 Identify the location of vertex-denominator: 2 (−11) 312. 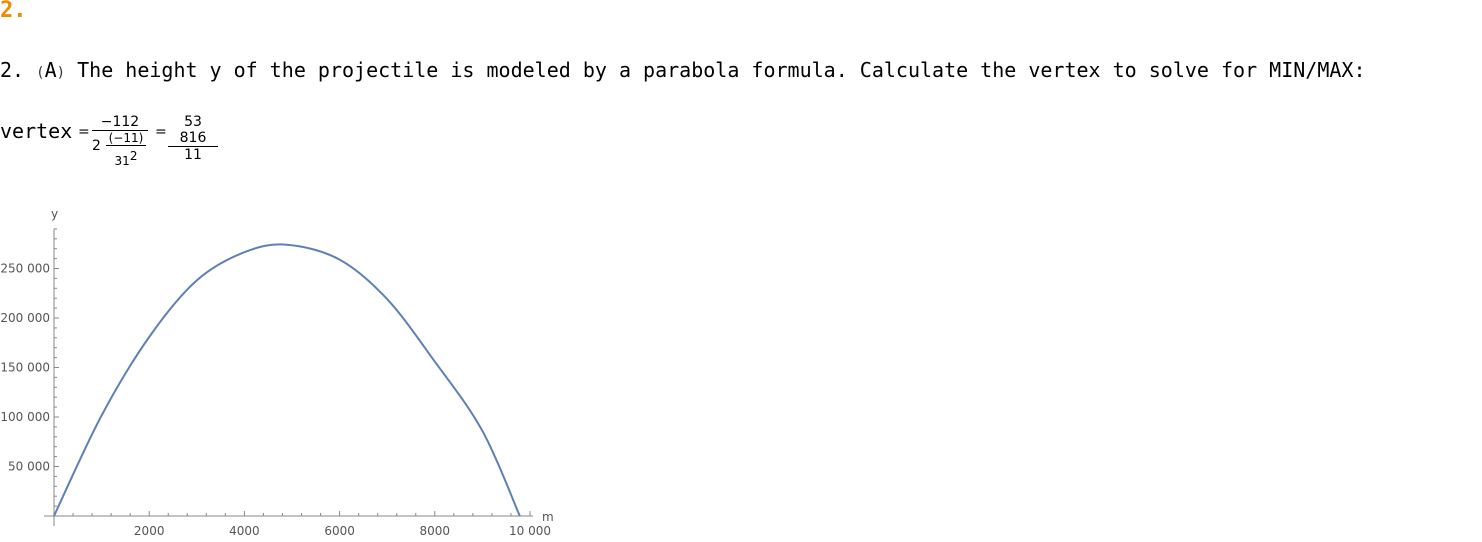
(120, 150).